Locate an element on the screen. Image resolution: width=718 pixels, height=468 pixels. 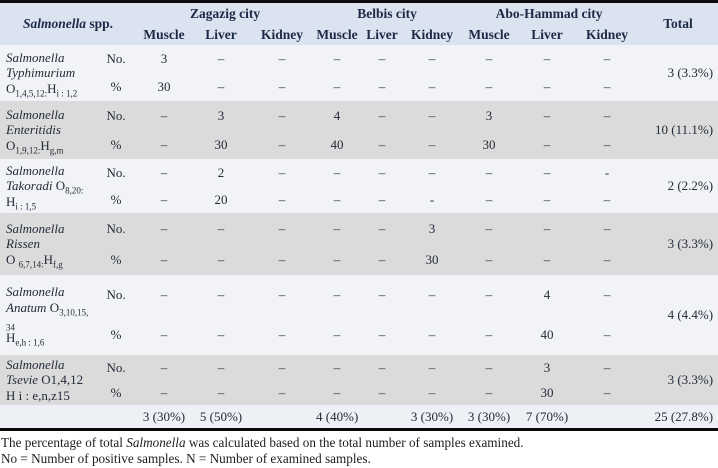
footer-total-cell: 3 (30%) is located at coordinates (164, 416).